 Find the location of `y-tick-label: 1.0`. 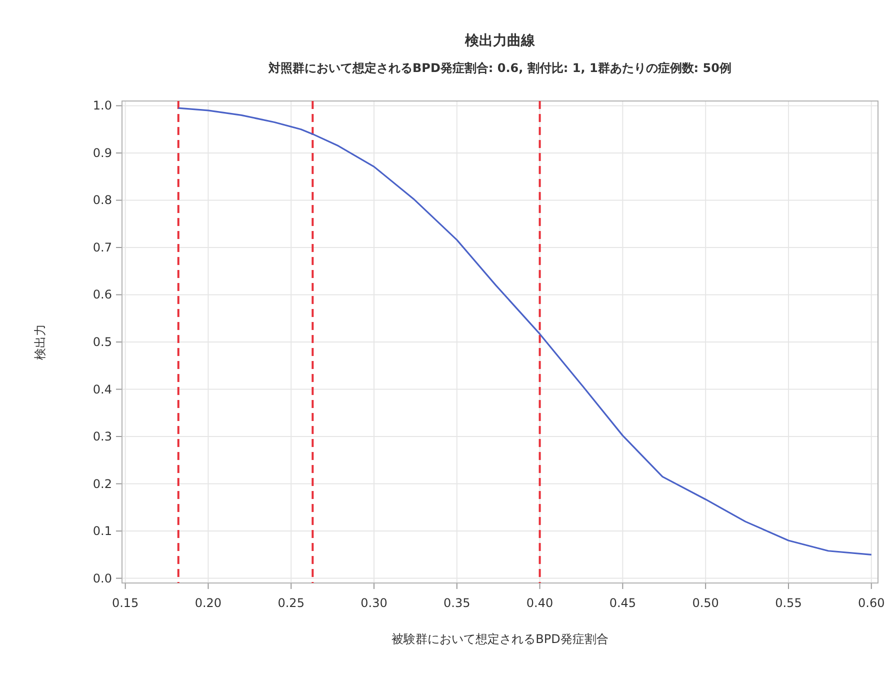

y-tick-label: 1.0 is located at coordinates (102, 105).